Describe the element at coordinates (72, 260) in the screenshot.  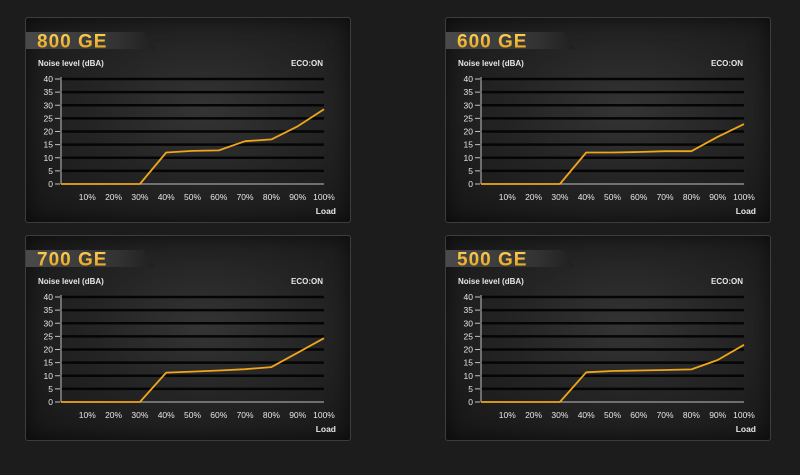
I see `chart-title: 700 GE` at that location.